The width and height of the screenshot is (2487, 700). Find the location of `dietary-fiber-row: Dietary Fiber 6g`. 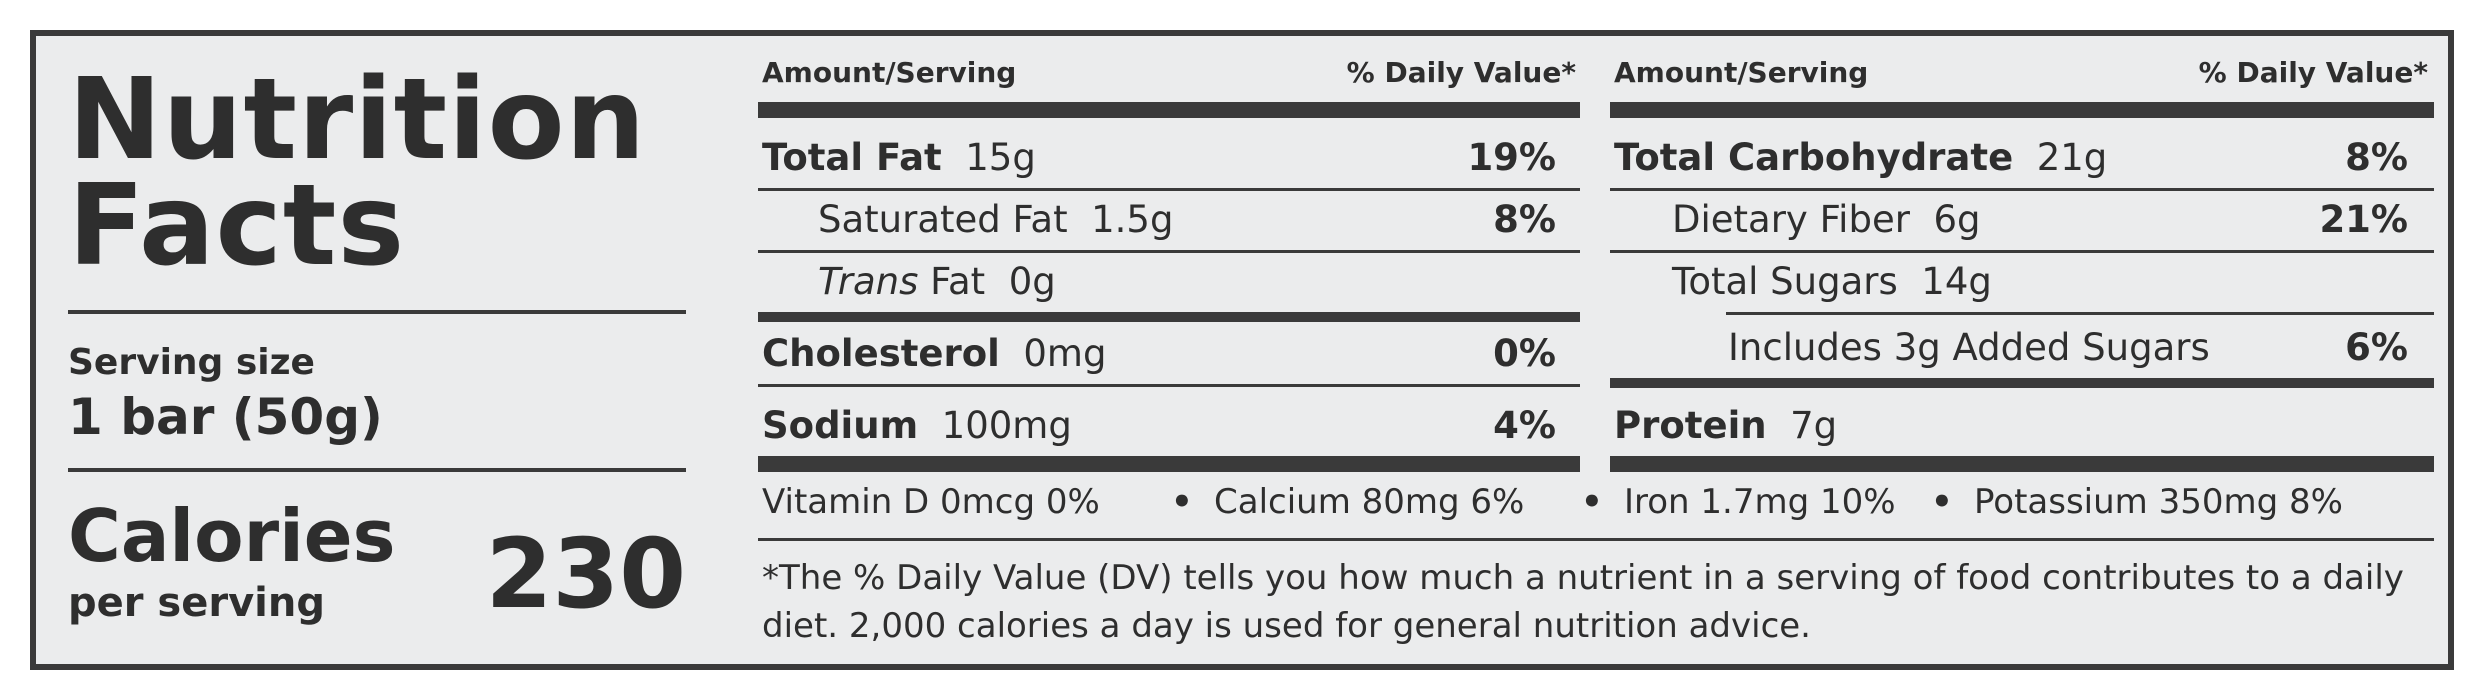

dietary-fiber-row: Dietary Fiber 6g is located at coordinates (1826, 220).